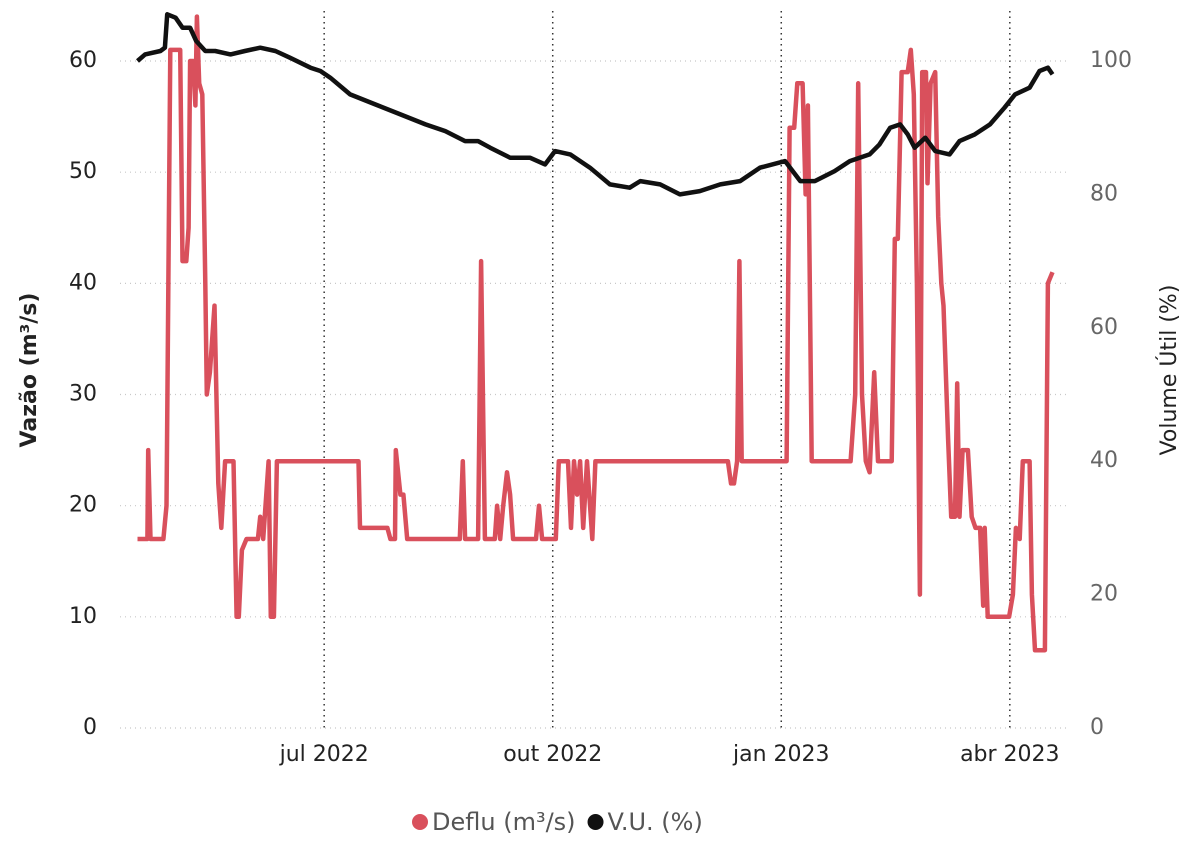 This screenshot has height=841, width=1192. What do you see at coordinates (552, 754) in the screenshot?
I see `x-tick-label: out 2022` at bounding box center [552, 754].